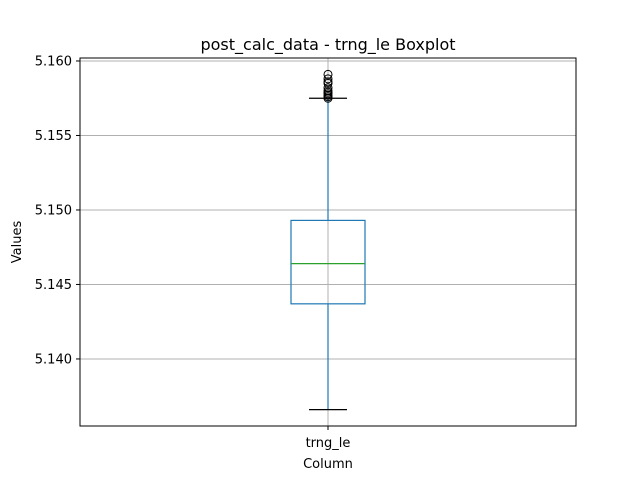 The image size is (640, 480). Describe the element at coordinates (328, 464) in the screenshot. I see `x-axis-label: Column` at that location.